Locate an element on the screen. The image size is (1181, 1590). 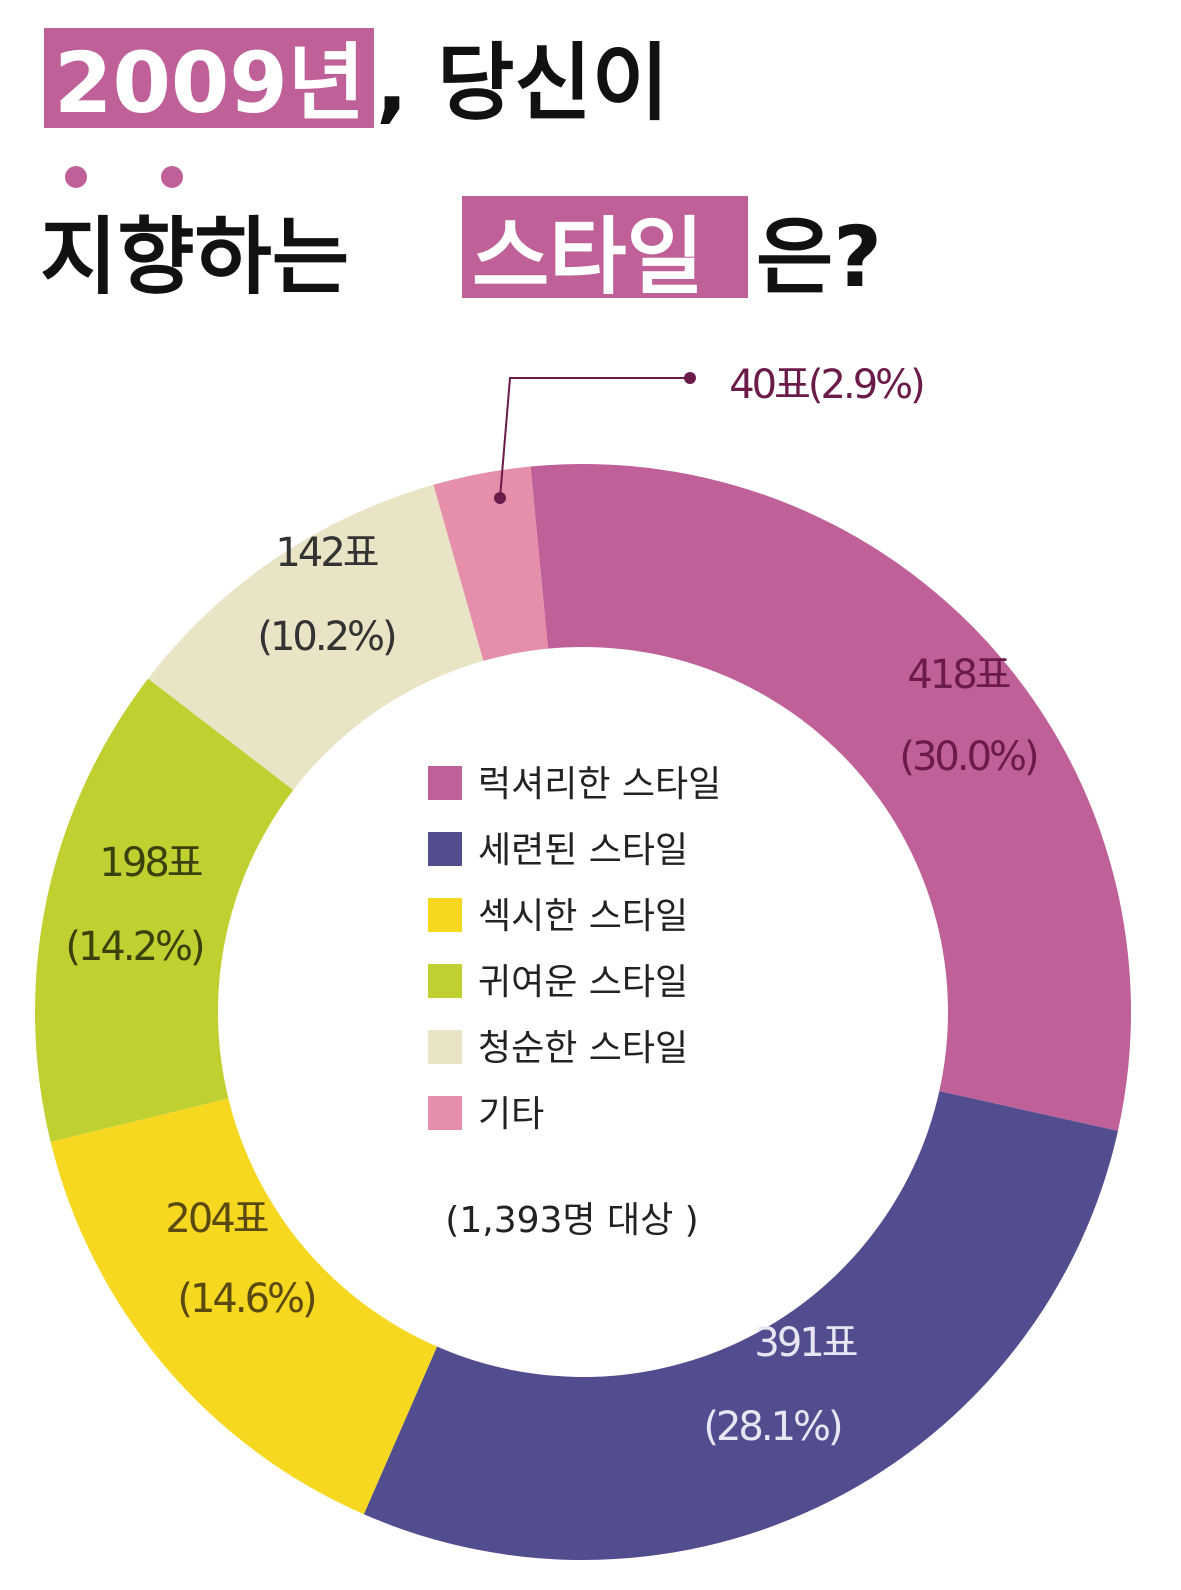
slice-label-pure-pct: (10.2%) is located at coordinates (326, 637).